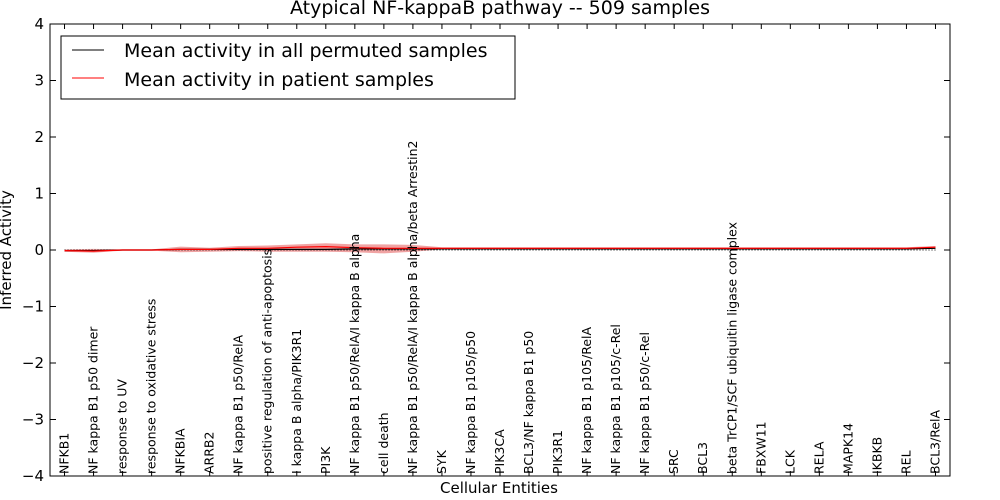 The width and height of the screenshot is (1000, 500). I want to click on category-label: BCL3, so click(702, 458).